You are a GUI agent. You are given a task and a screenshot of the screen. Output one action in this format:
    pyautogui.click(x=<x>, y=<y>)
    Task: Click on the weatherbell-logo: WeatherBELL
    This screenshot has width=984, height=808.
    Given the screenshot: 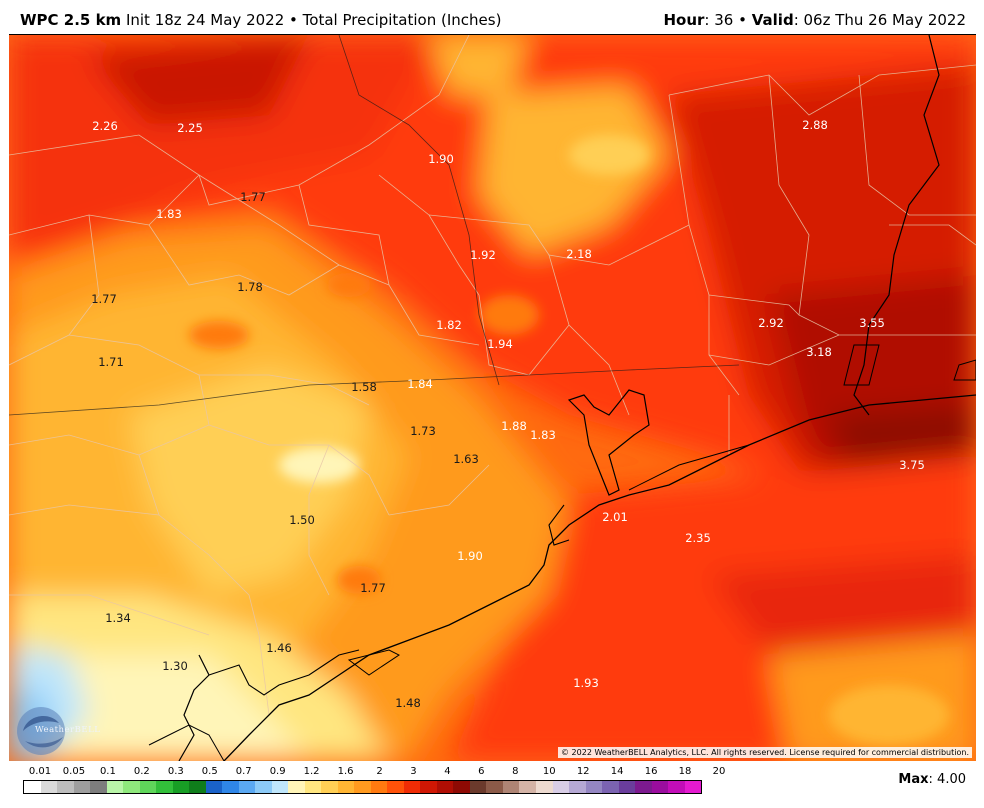 What is the action you would take?
    pyautogui.click(x=58, y=730)
    